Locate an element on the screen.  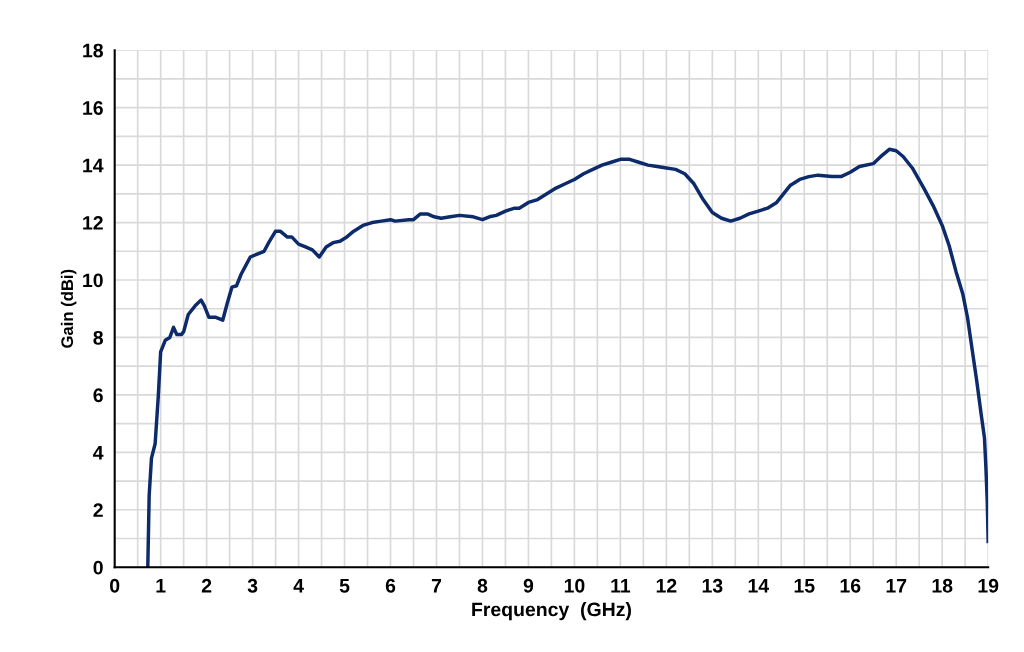
y-tick-label: 16 is located at coordinates (93, 108).